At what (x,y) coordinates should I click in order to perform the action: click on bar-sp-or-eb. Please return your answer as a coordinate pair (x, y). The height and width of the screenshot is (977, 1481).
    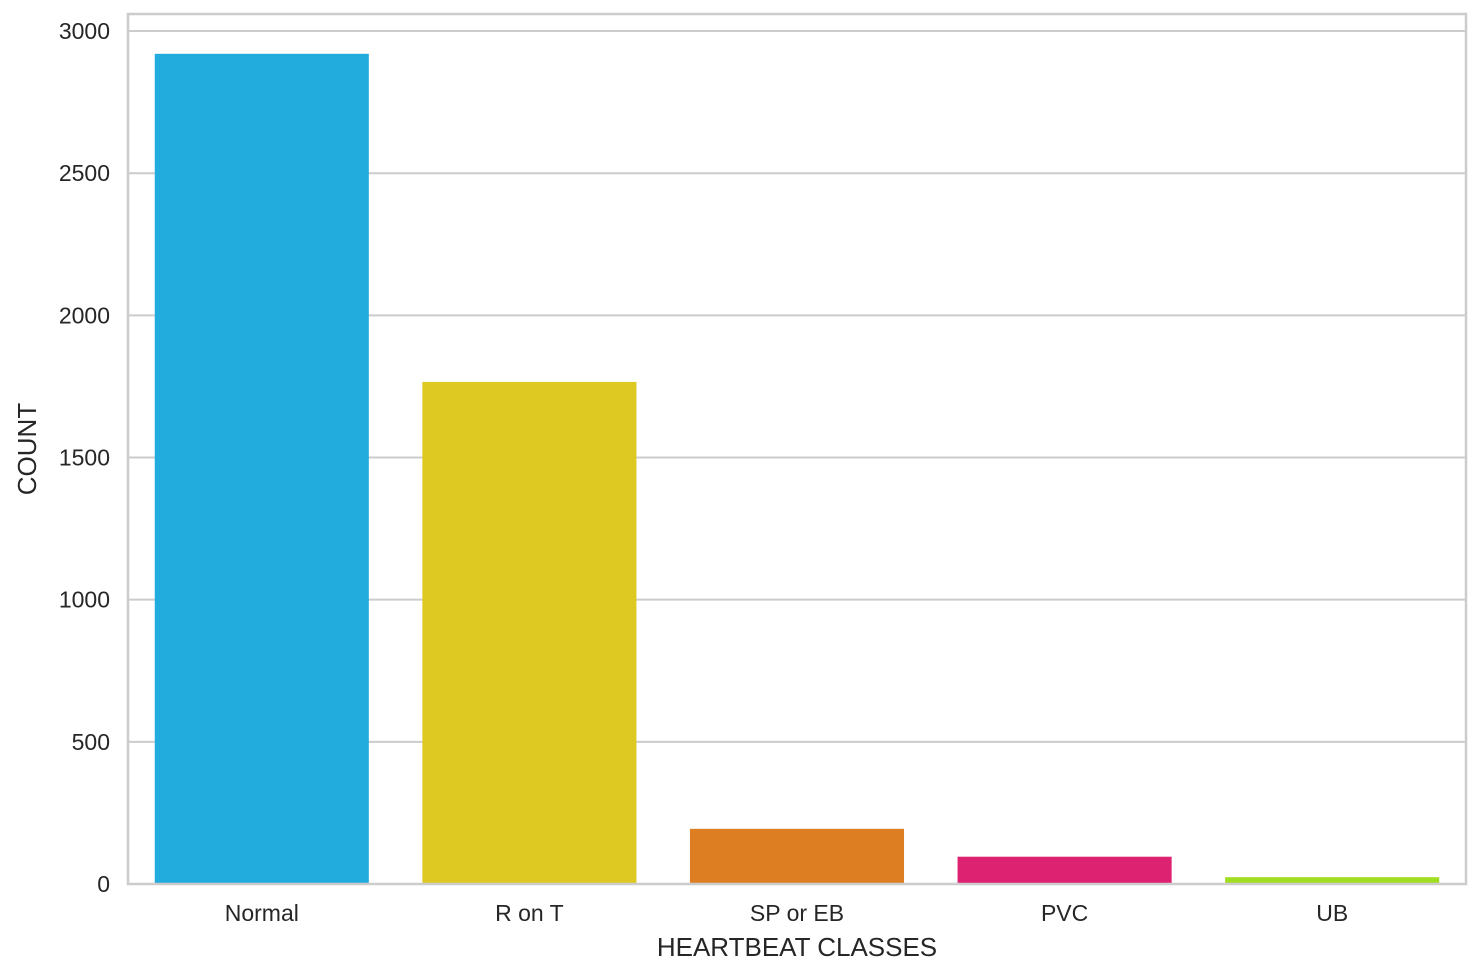
    Looking at the image, I should click on (797, 856).